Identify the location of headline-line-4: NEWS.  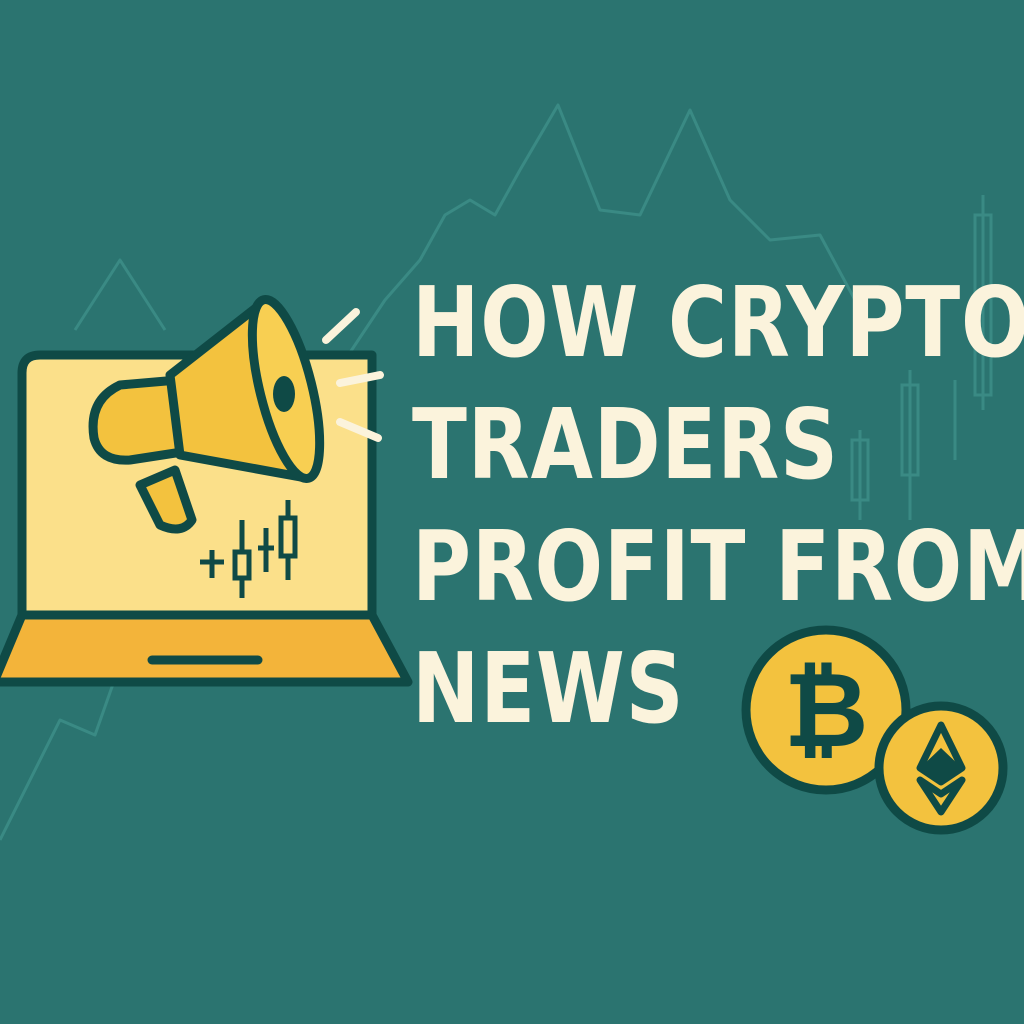
(548, 688).